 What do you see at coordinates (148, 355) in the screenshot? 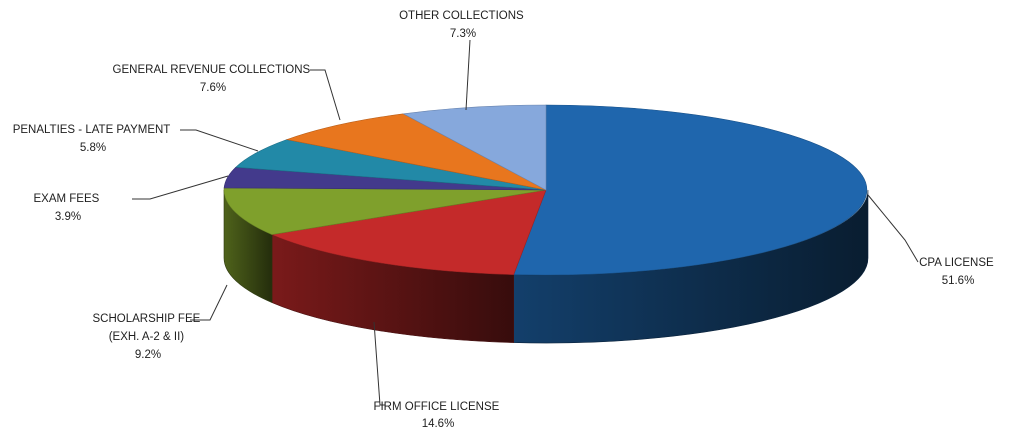
I see `slice-value-scholarship-fee: 9.2%` at bounding box center [148, 355].